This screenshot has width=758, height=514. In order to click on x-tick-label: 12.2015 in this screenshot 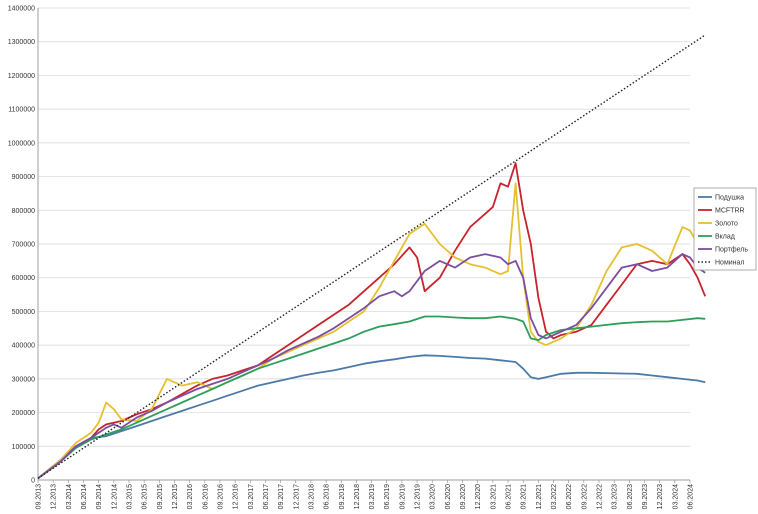, I will do `click(175, 496)`.